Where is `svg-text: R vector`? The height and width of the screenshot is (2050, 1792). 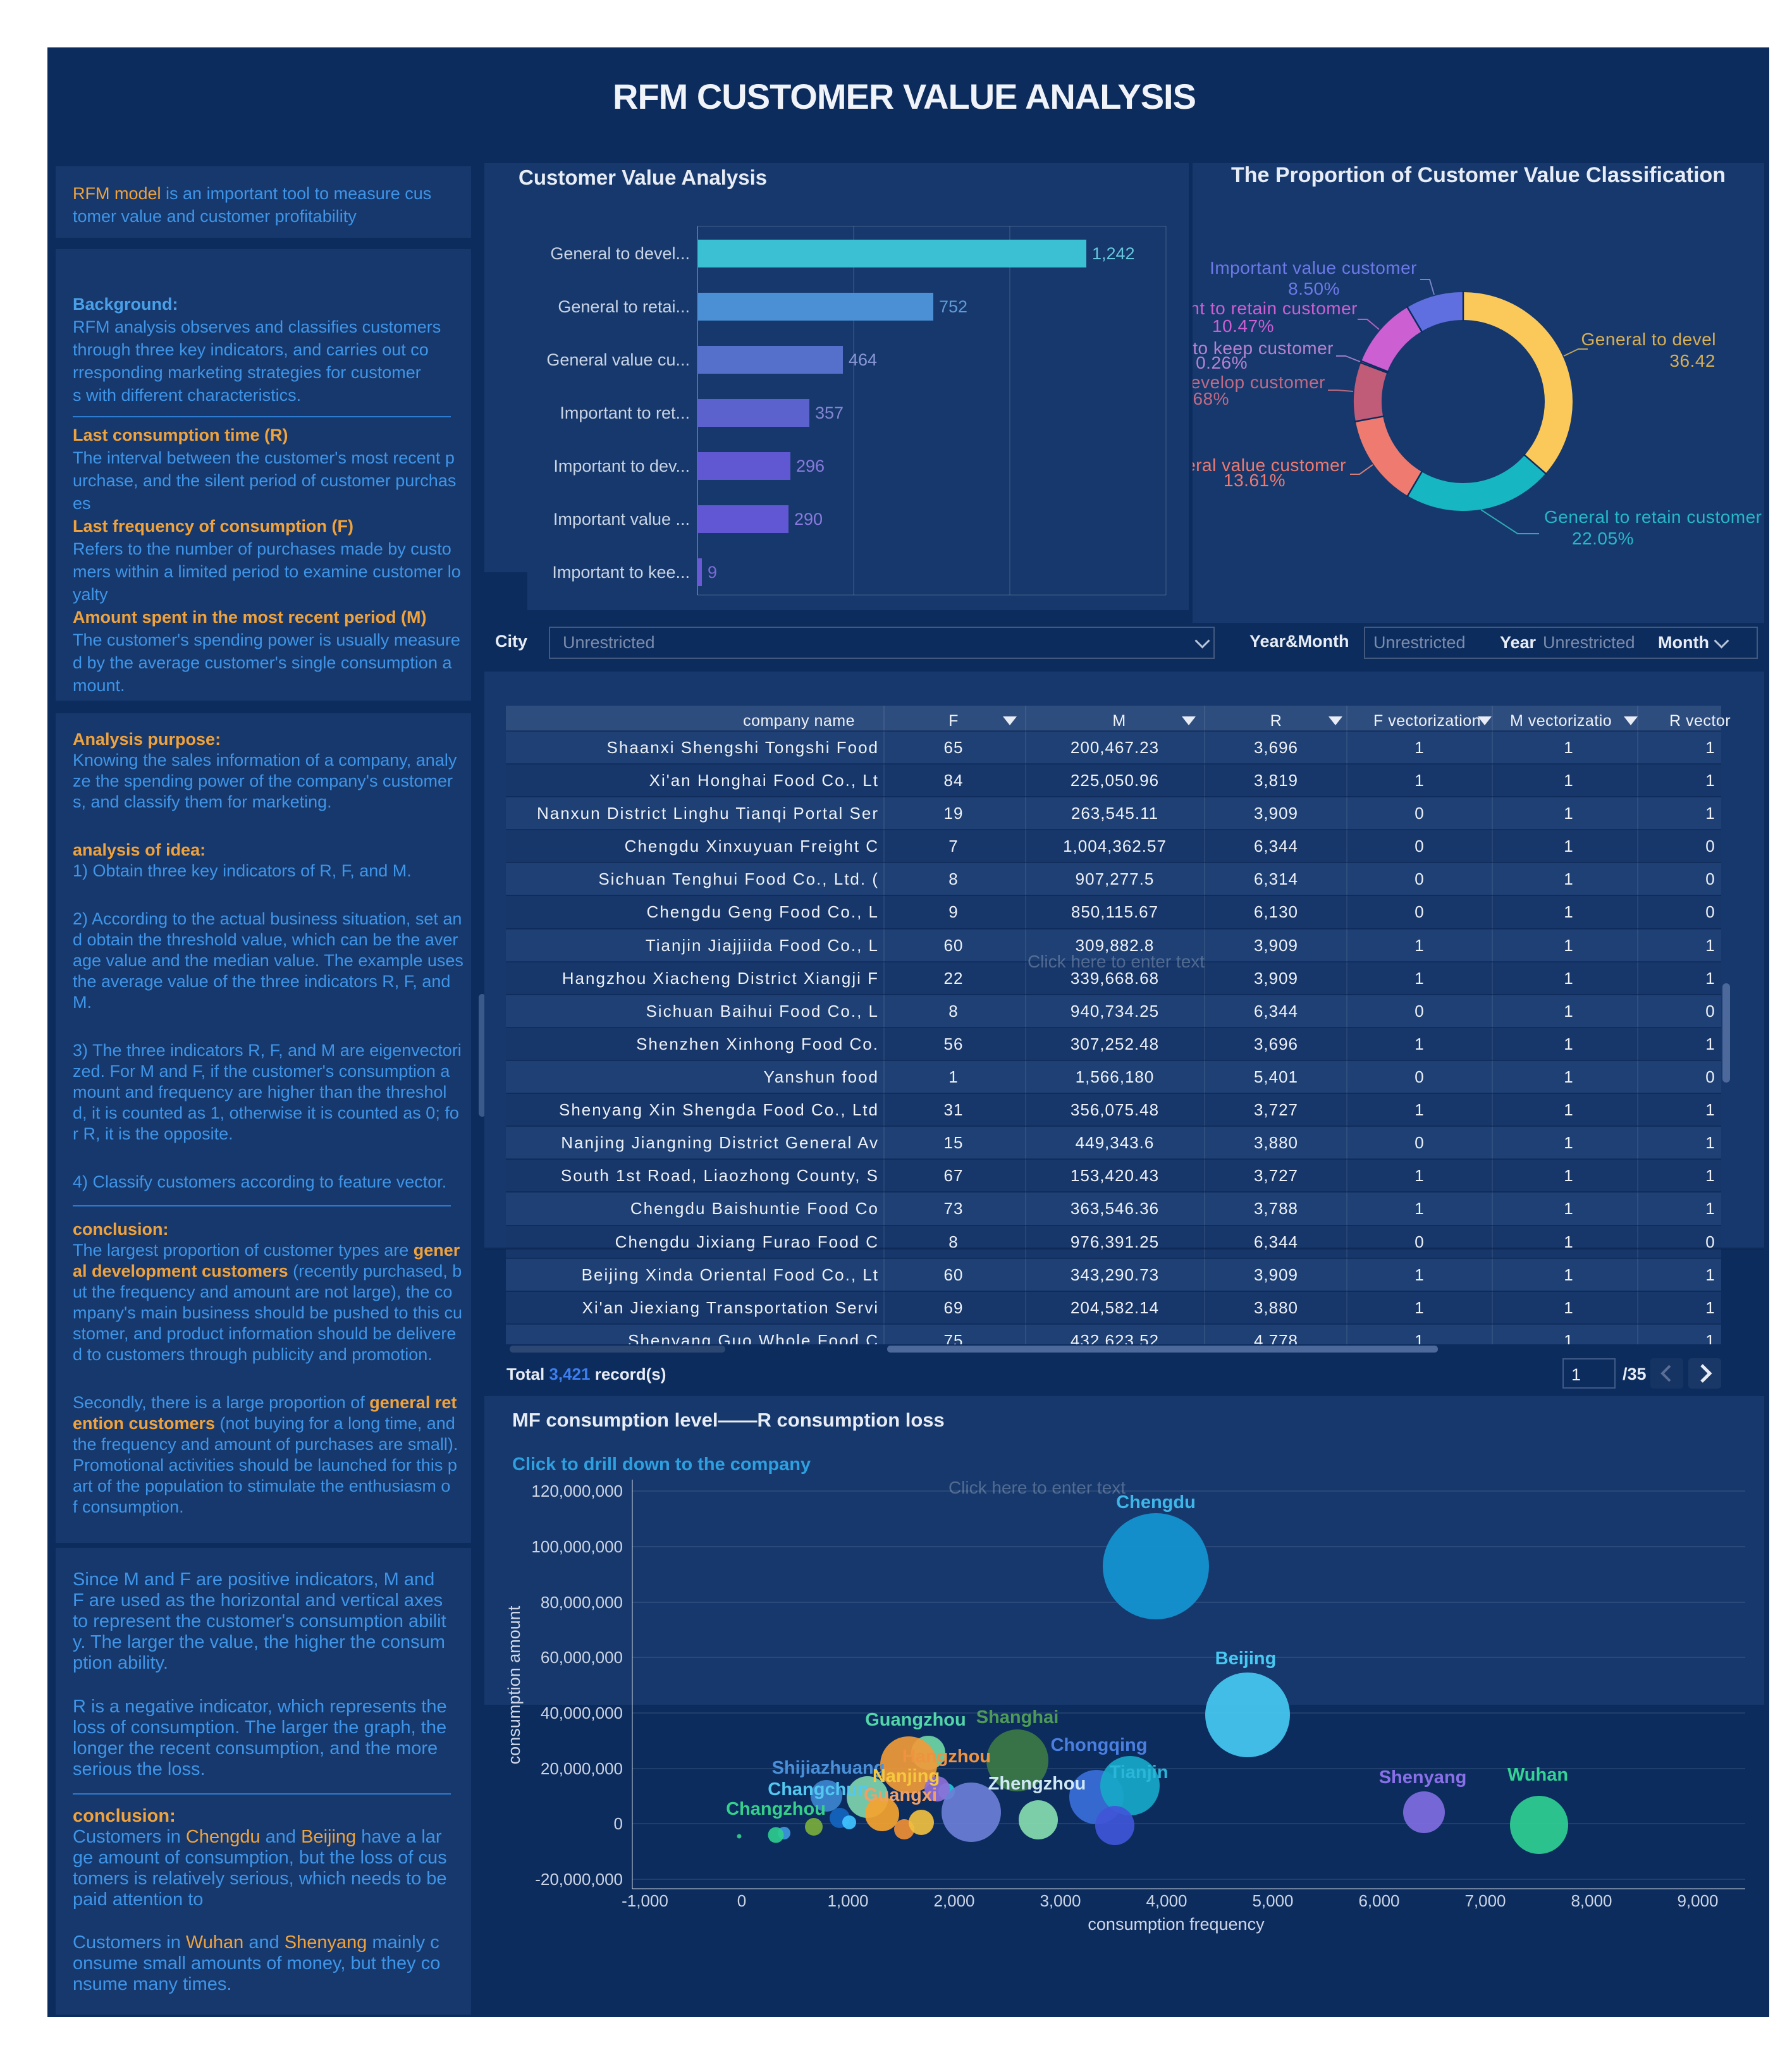 svg-text: R vector is located at coordinates (1700, 721).